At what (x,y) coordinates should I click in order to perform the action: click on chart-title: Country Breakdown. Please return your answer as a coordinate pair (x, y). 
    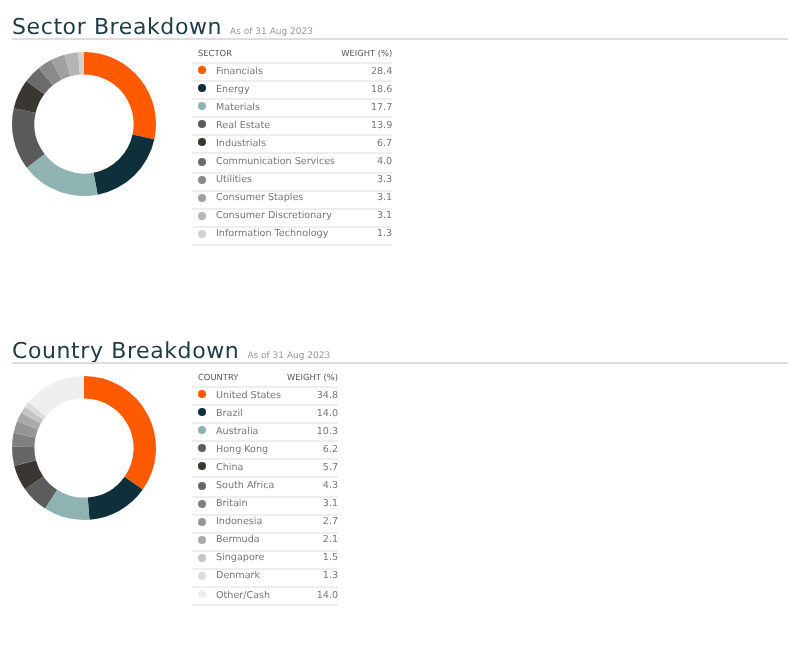
    Looking at the image, I should click on (126, 351).